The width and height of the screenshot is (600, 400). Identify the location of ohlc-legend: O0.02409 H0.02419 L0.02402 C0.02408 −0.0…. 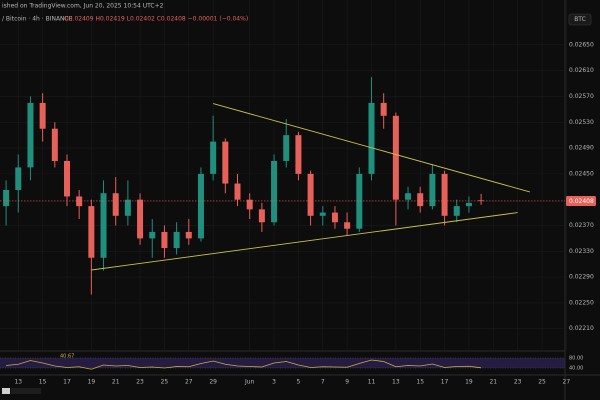
(156, 19).